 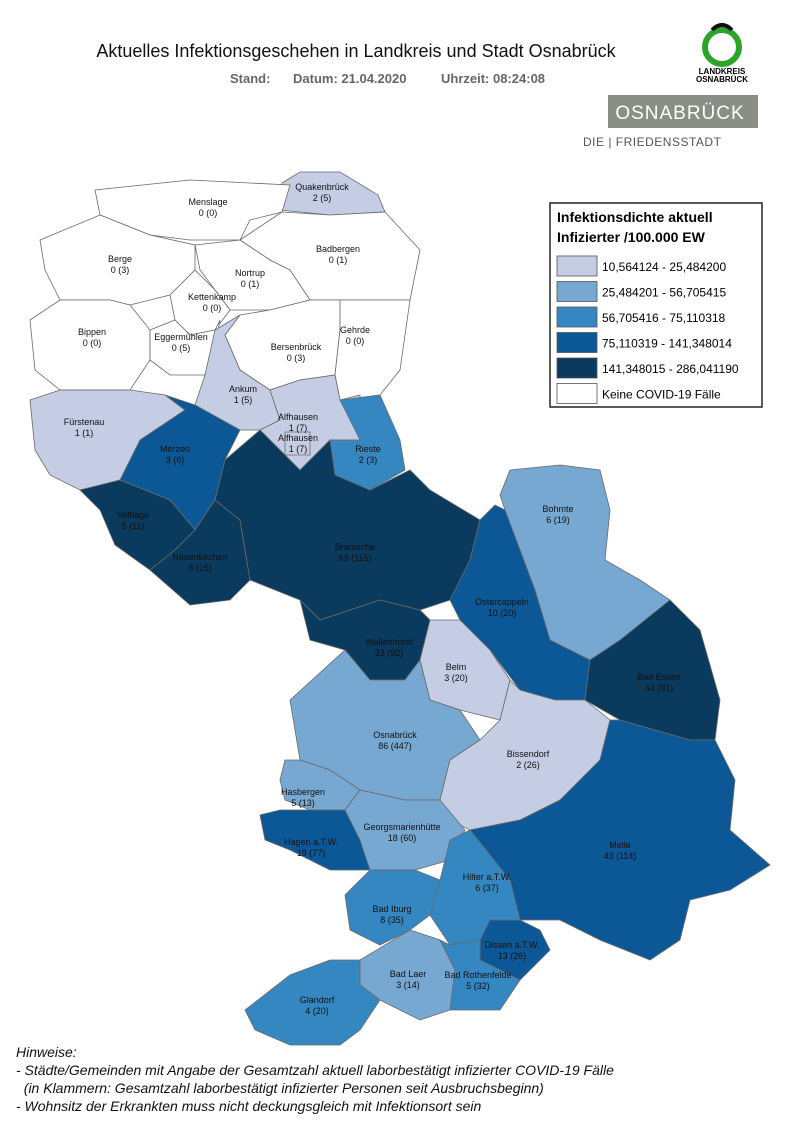 I want to click on region-value: 0 (1), so click(x=250, y=284).